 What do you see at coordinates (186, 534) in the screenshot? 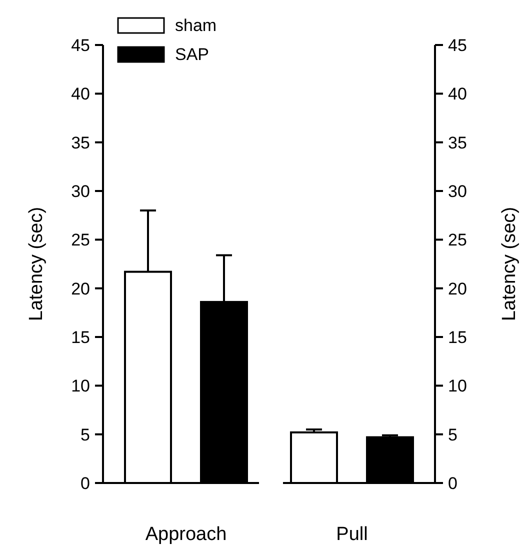
I see `x-tick-label: Approach` at bounding box center [186, 534].